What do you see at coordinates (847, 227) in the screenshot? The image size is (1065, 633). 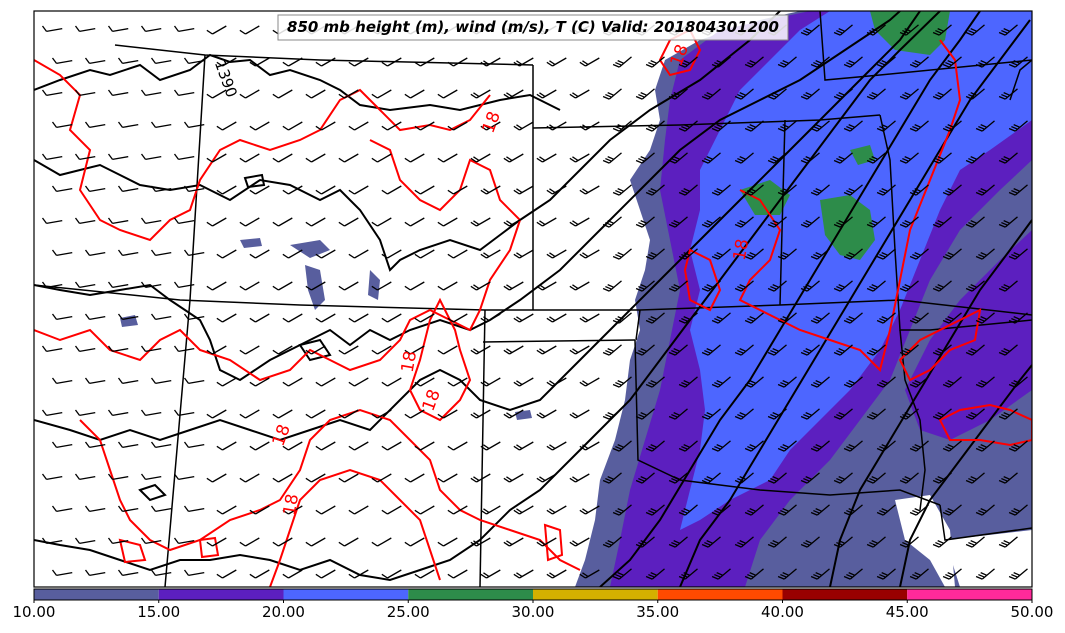 I see `wind-shade-25-30-b` at bounding box center [847, 227].